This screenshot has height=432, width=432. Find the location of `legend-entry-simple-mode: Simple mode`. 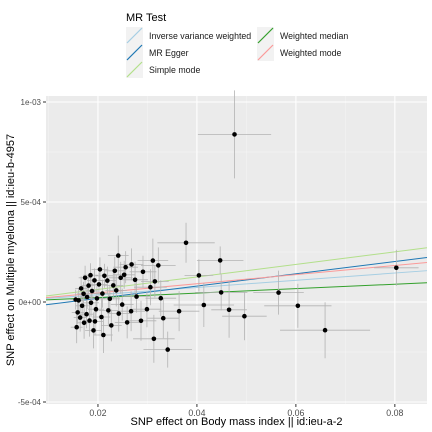

legend-entry-simple-mode: Simple mode is located at coordinates (163, 69).